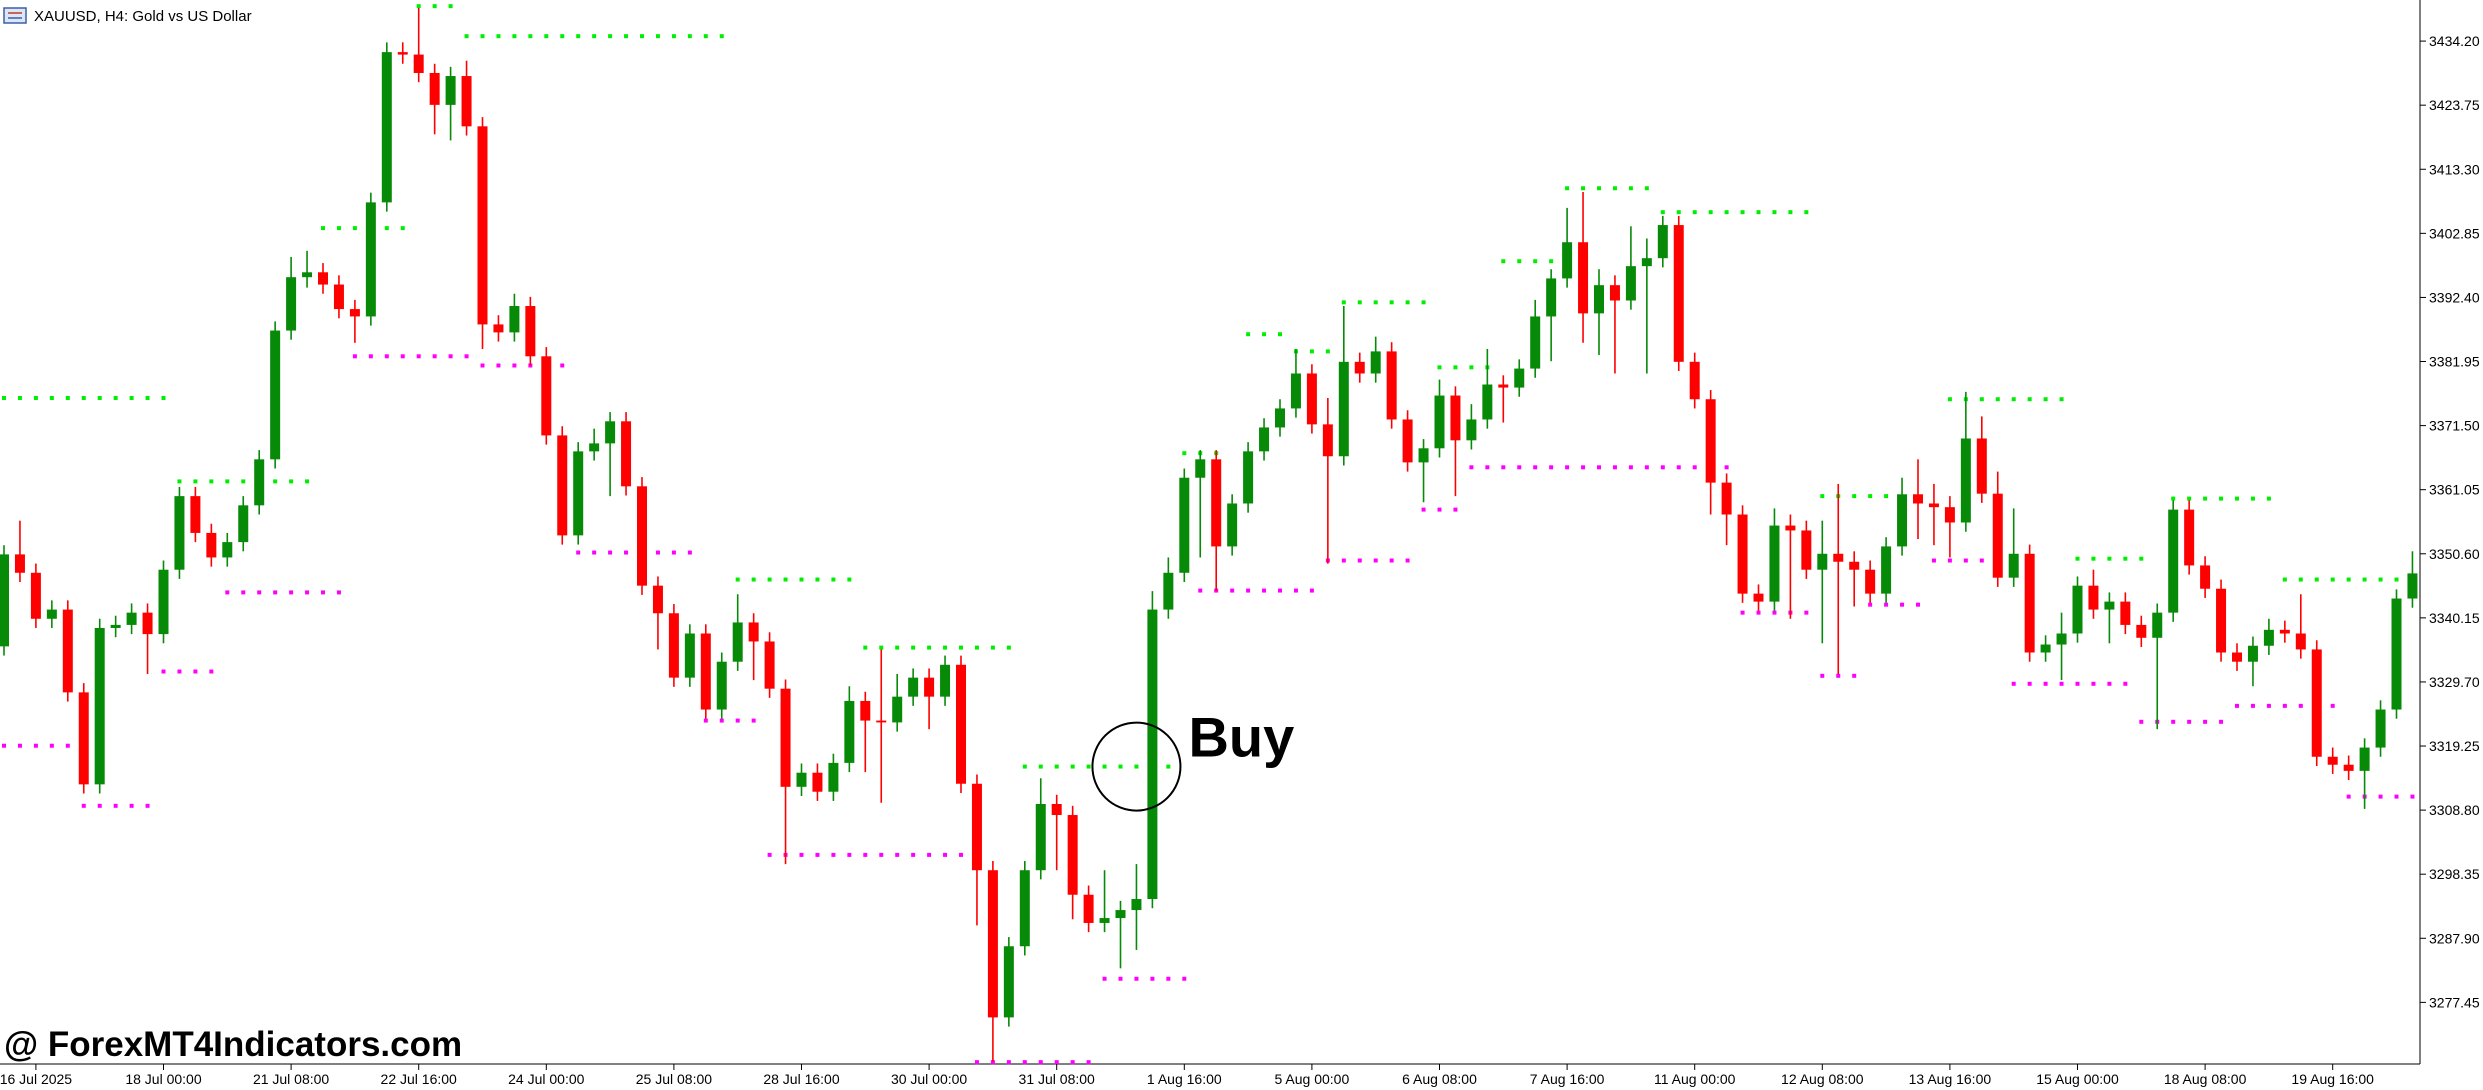 The height and width of the screenshot is (1090, 2483). I want to click on x-tick-label: 25 Jul 08:00, so click(674, 1079).